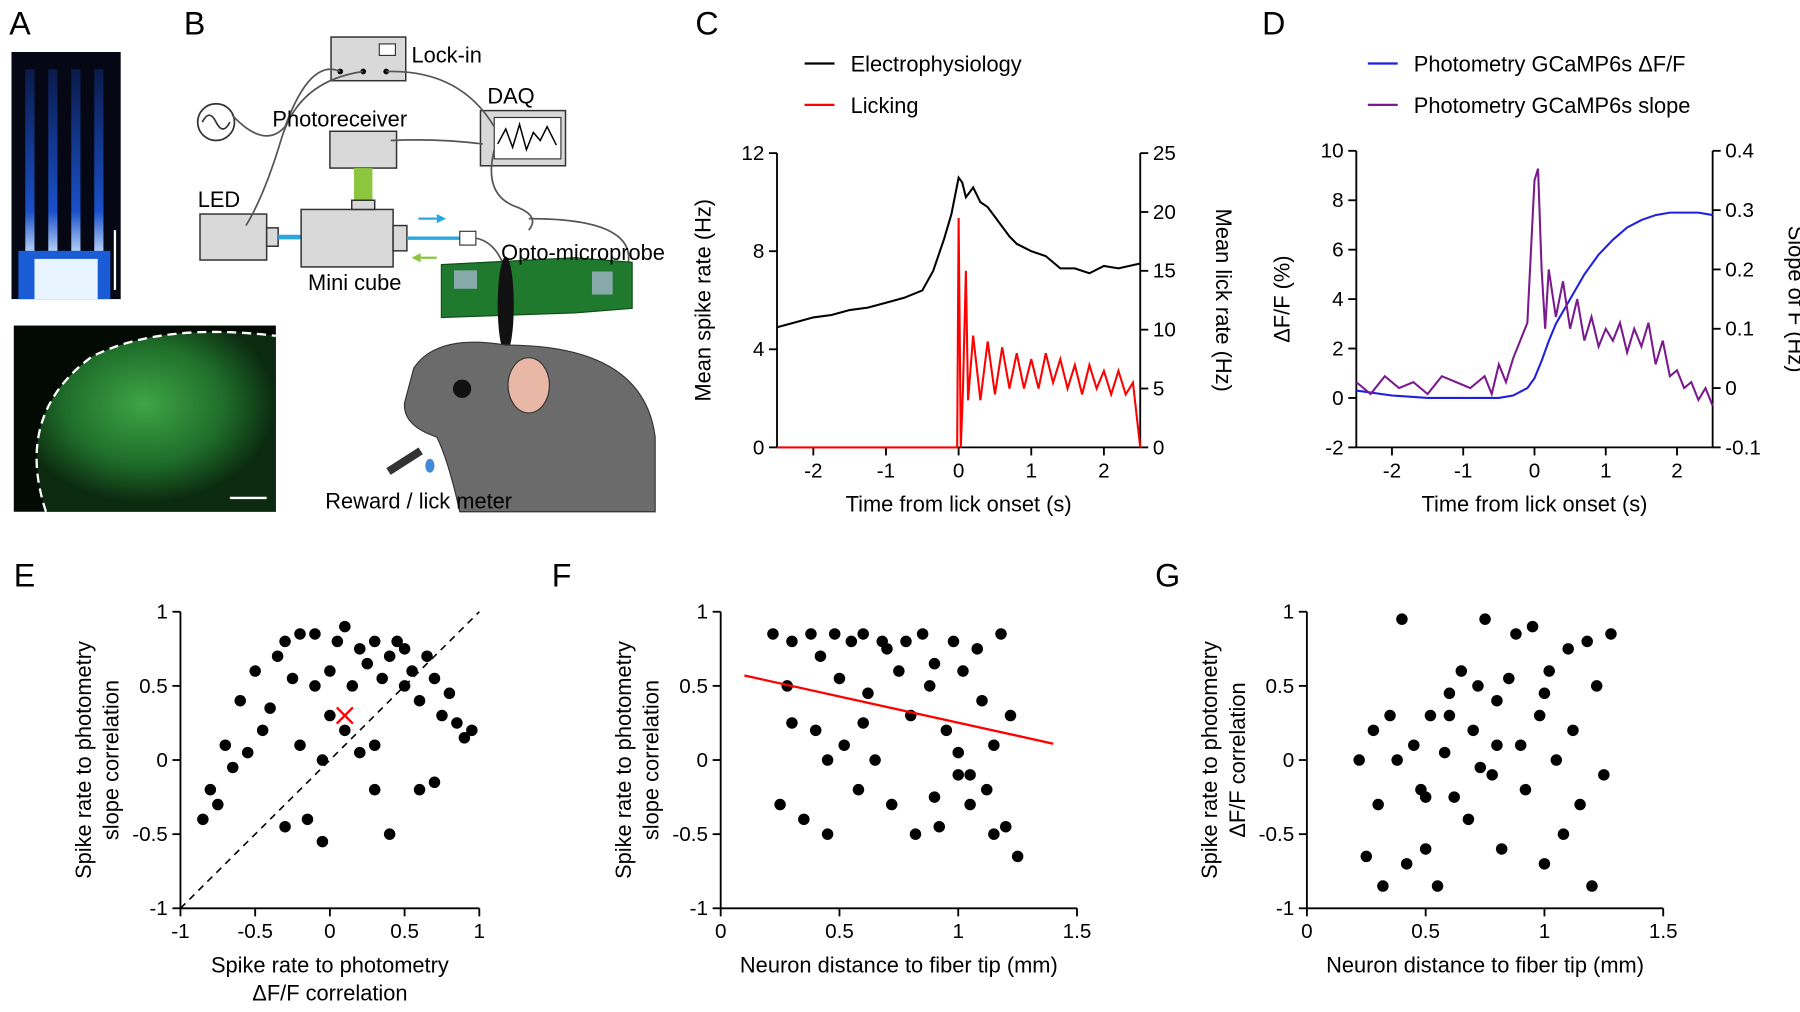  Describe the element at coordinates (194, 24) in the screenshot. I see `panel-label: B` at that location.